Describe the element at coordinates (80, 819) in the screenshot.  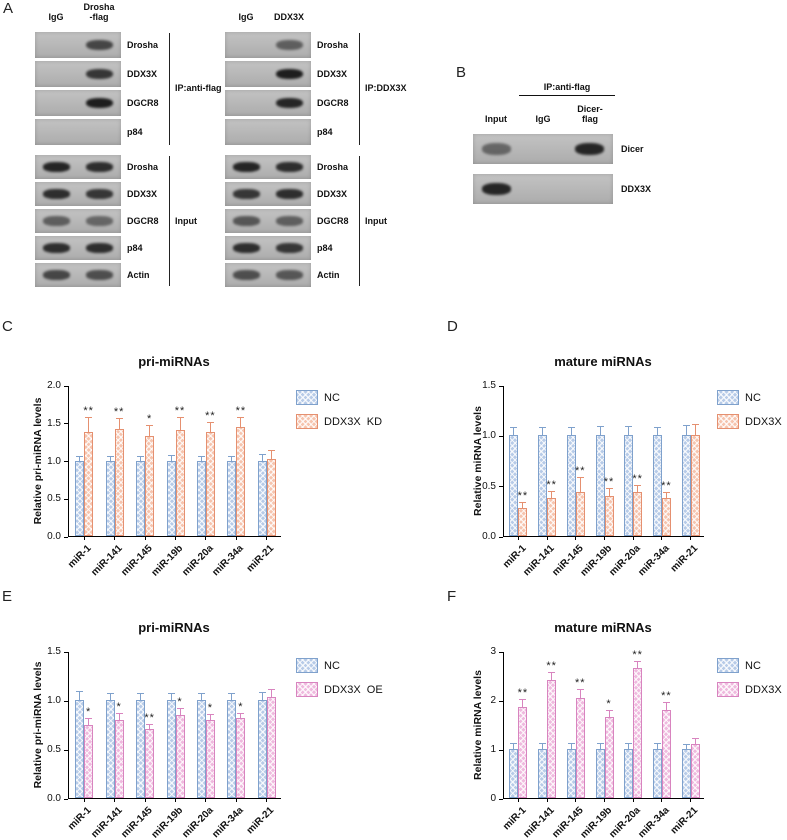
I see `x-category-label: miR-1` at that location.